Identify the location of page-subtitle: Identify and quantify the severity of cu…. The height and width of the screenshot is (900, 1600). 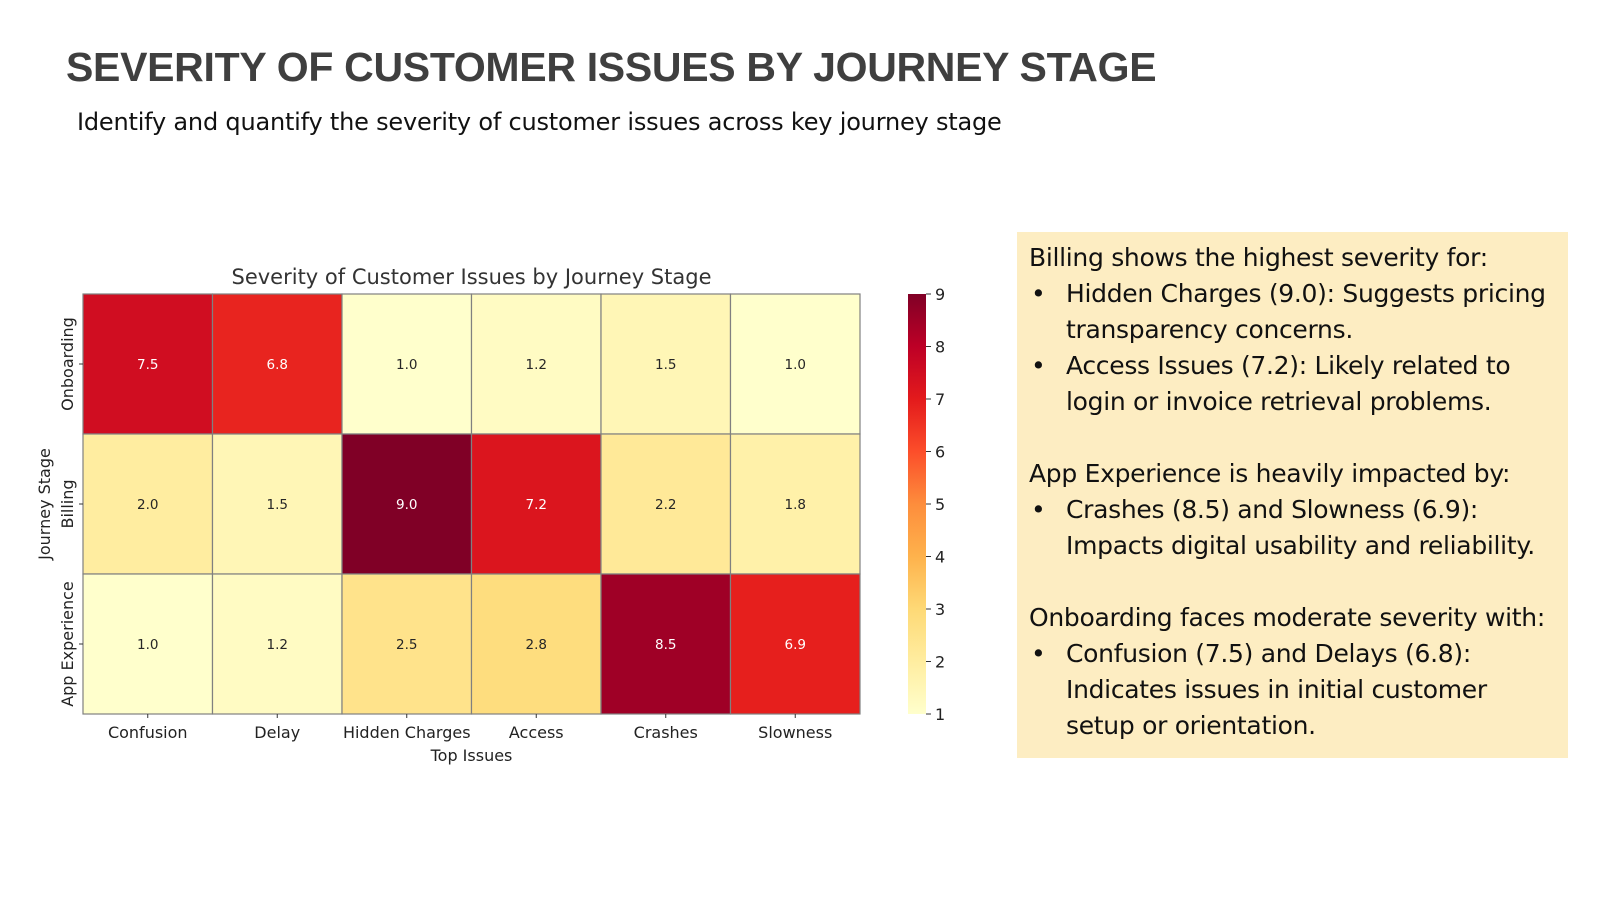
(539, 122).